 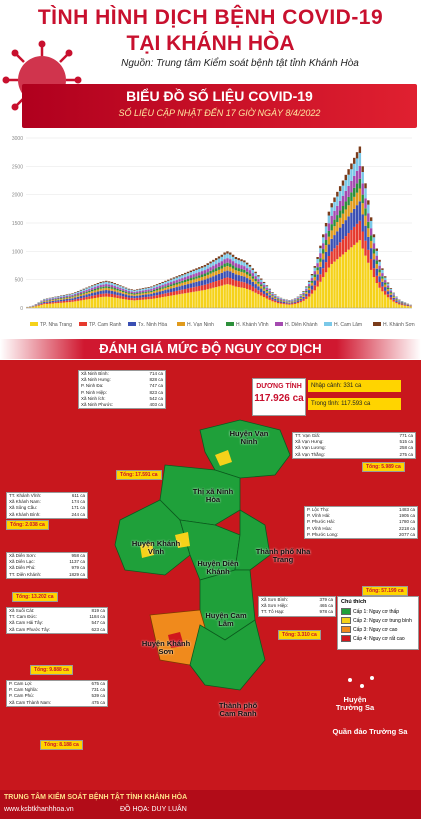 I want to click on district-row: P. Vĩnh Hải: 1905 ca, so click(x=361, y=516).